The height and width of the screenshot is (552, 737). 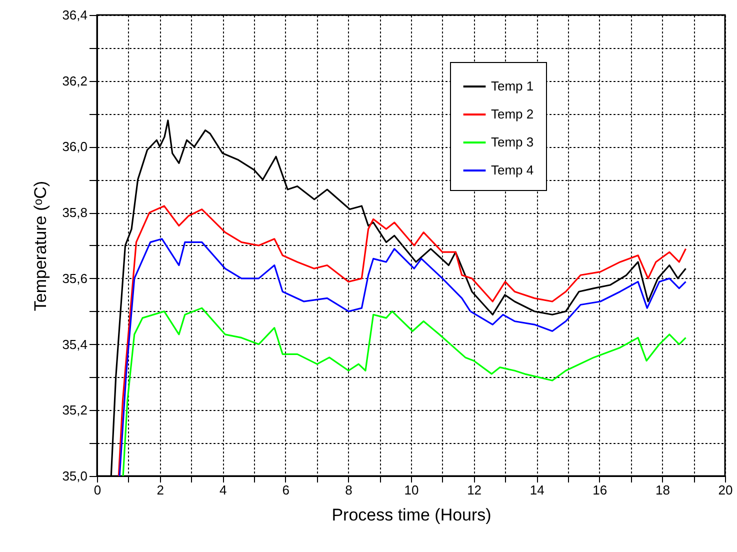 What do you see at coordinates (725, 490) in the screenshot?
I see `x-tick-label: 20` at bounding box center [725, 490].